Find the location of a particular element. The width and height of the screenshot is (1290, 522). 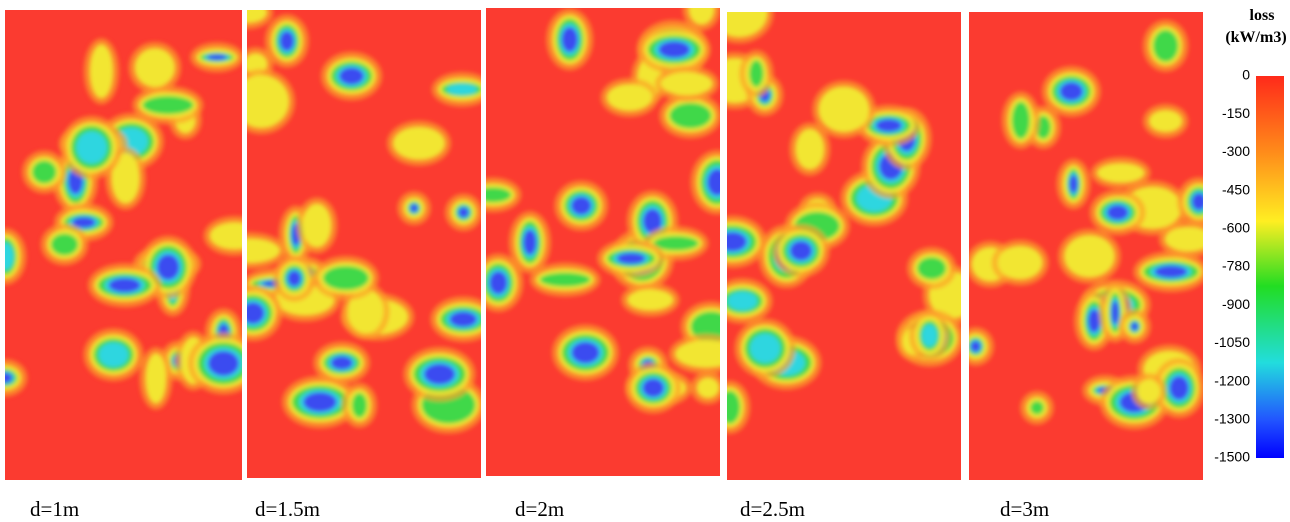

colorbar-tick-label: -1500 is located at coordinates (1232, 457).